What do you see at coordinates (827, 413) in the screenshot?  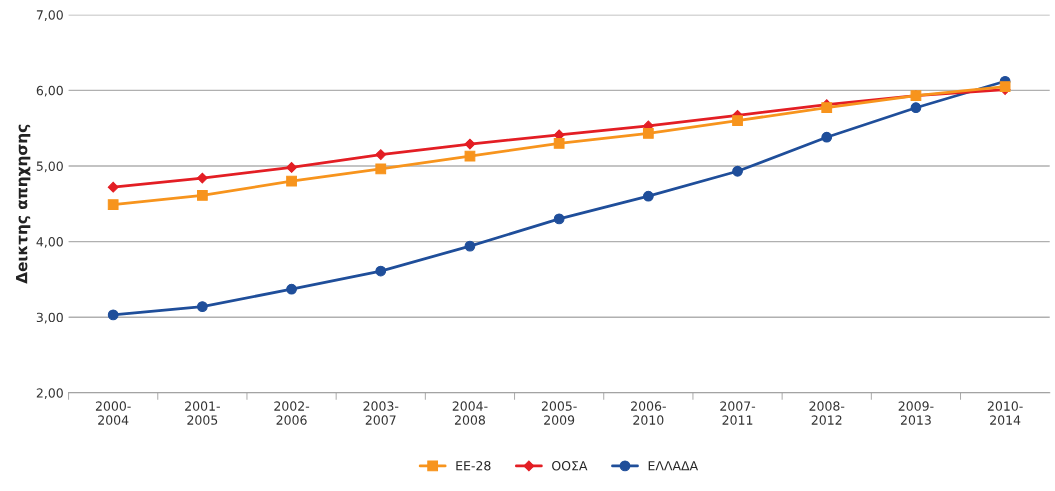 I see `x-tick-label: 2008- 2012` at bounding box center [827, 413].